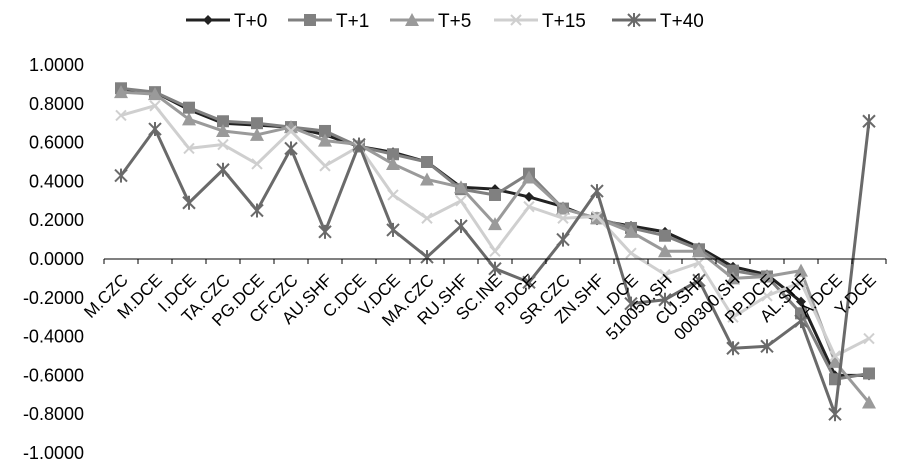 The height and width of the screenshot is (476, 900). What do you see at coordinates (328, 21) in the screenshot?
I see `legend-item: T+1` at bounding box center [328, 21].